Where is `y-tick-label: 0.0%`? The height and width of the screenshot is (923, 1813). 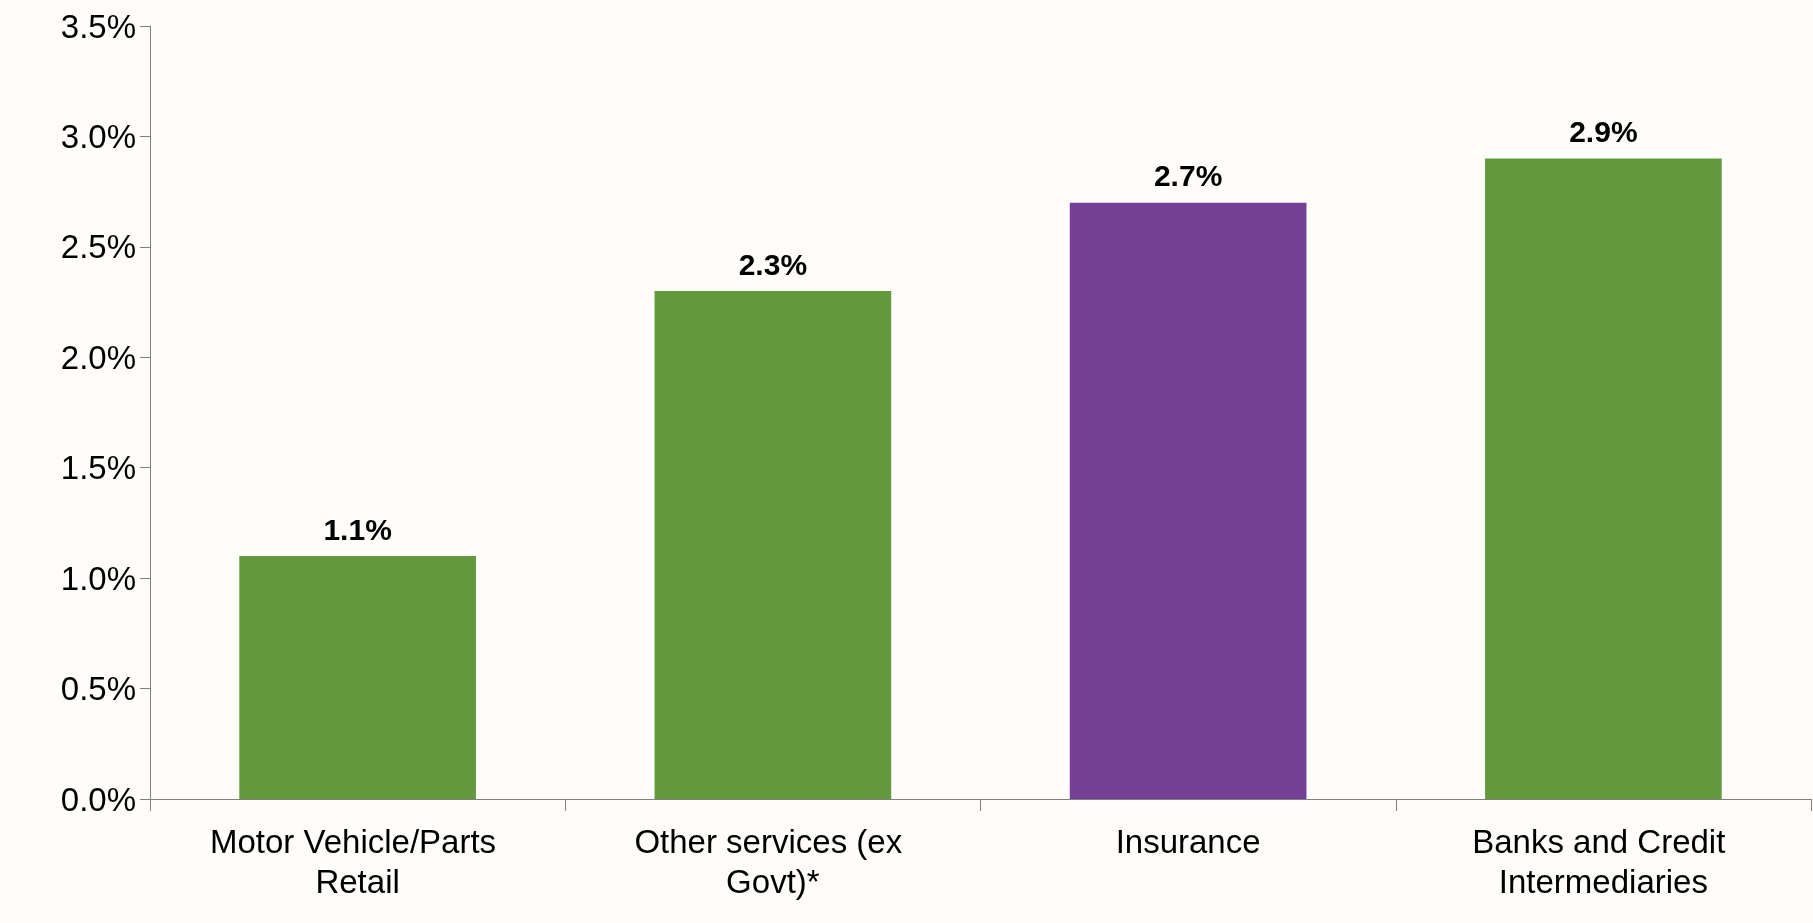 y-tick-label: 0.0% is located at coordinates (98, 799).